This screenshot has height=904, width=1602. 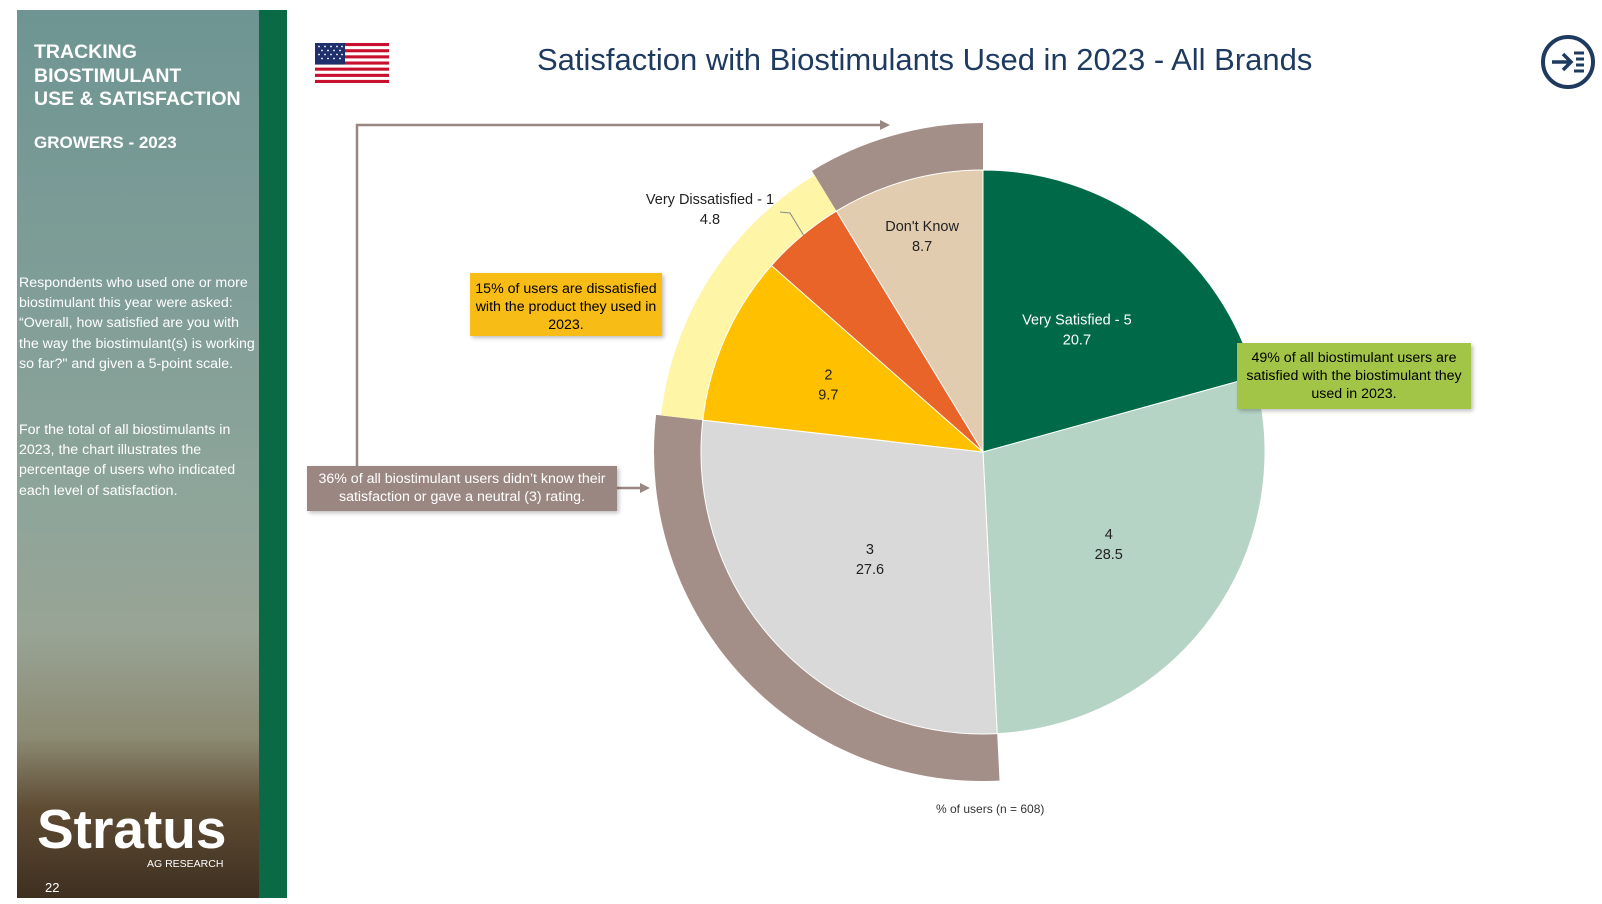 What do you see at coordinates (1568, 62) in the screenshot?
I see `arrow-to-list-icon` at bounding box center [1568, 62].